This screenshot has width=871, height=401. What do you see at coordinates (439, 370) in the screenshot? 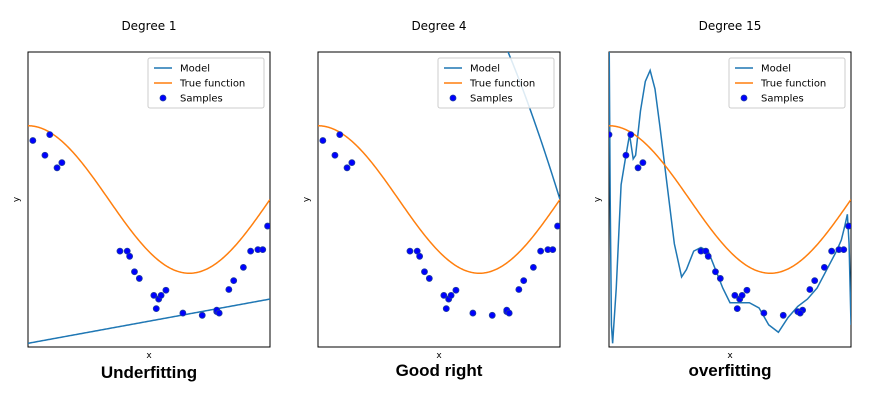
I see `panel-caption: Good right` at bounding box center [439, 370].